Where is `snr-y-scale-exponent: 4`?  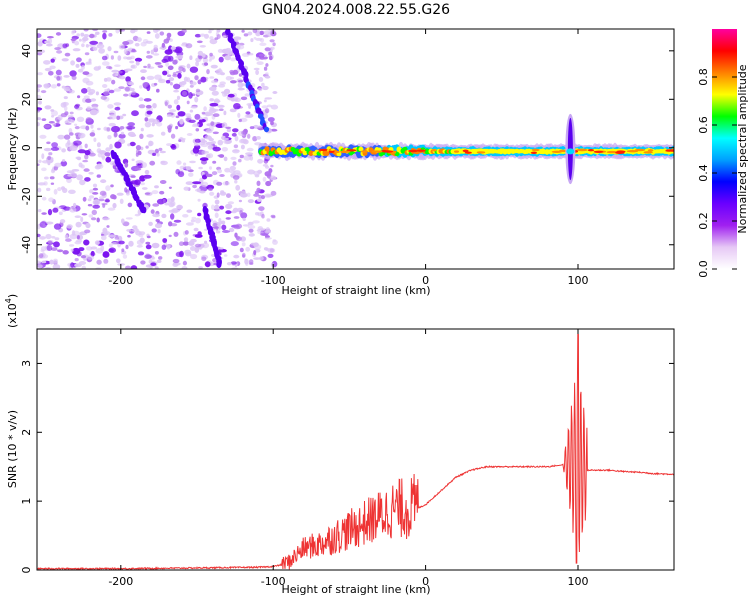 snr-y-scale-exponent: 4 is located at coordinates (8, 300).